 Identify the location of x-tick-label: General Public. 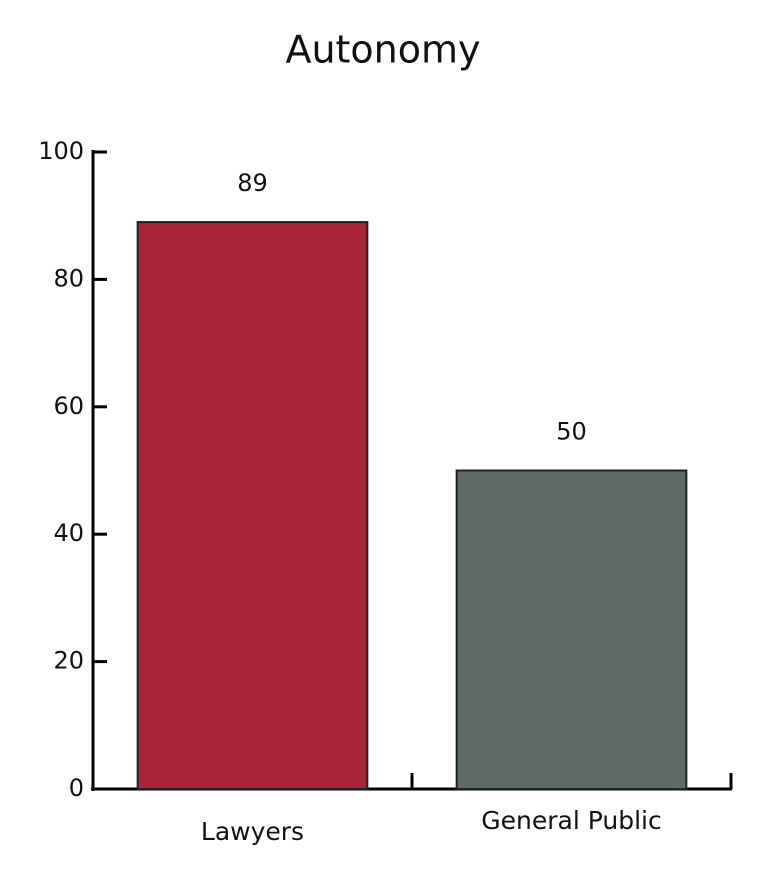
(571, 820).